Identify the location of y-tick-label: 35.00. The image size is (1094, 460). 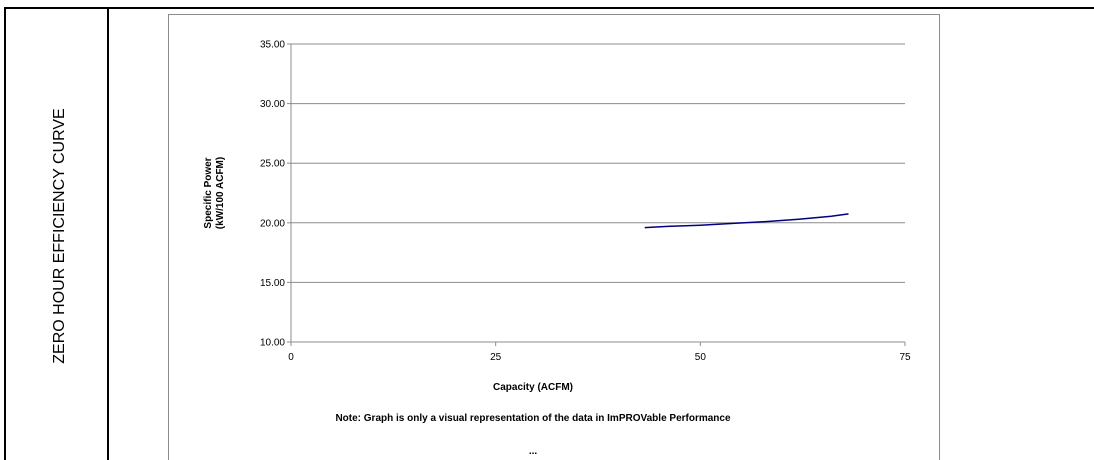
(272, 45).